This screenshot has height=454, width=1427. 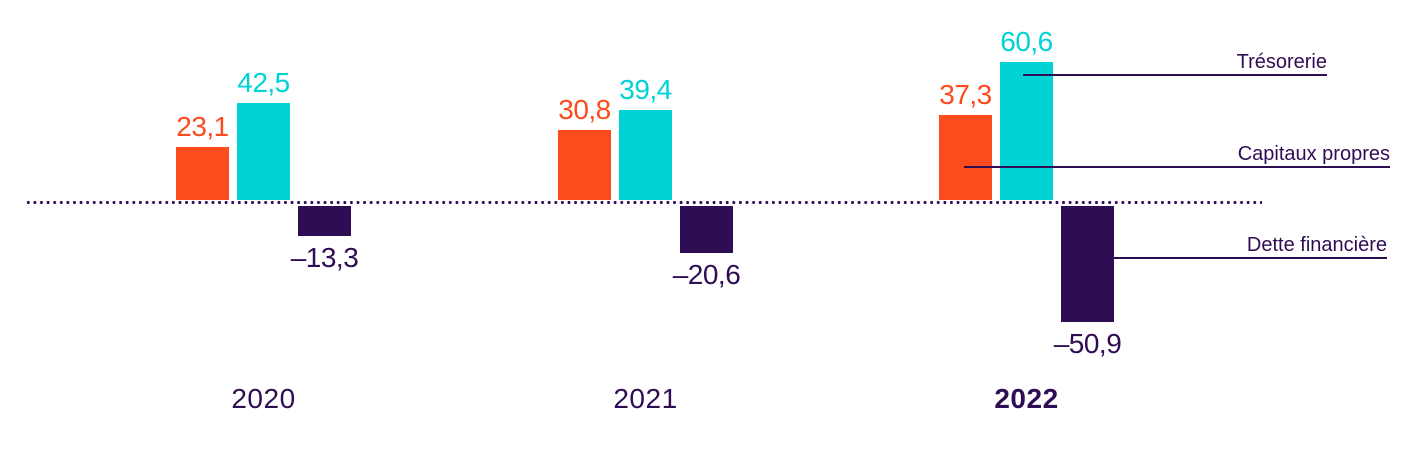 What do you see at coordinates (1316, 245) in the screenshot?
I see `series-label-debt: Dette financière` at bounding box center [1316, 245].